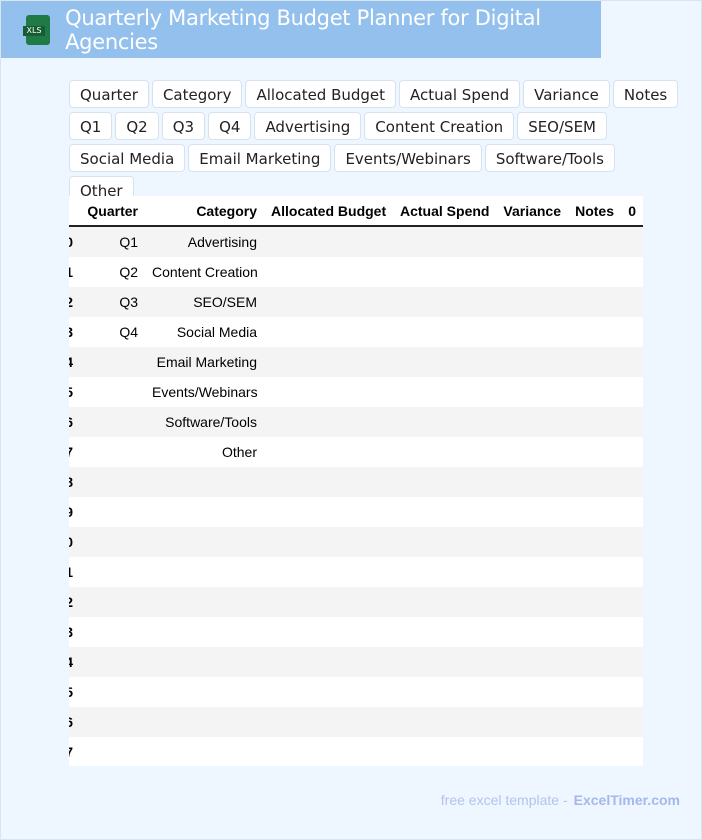 This screenshot has height=840, width=702. What do you see at coordinates (328, 211) in the screenshot?
I see `column-header: Allocated Budget` at bounding box center [328, 211].